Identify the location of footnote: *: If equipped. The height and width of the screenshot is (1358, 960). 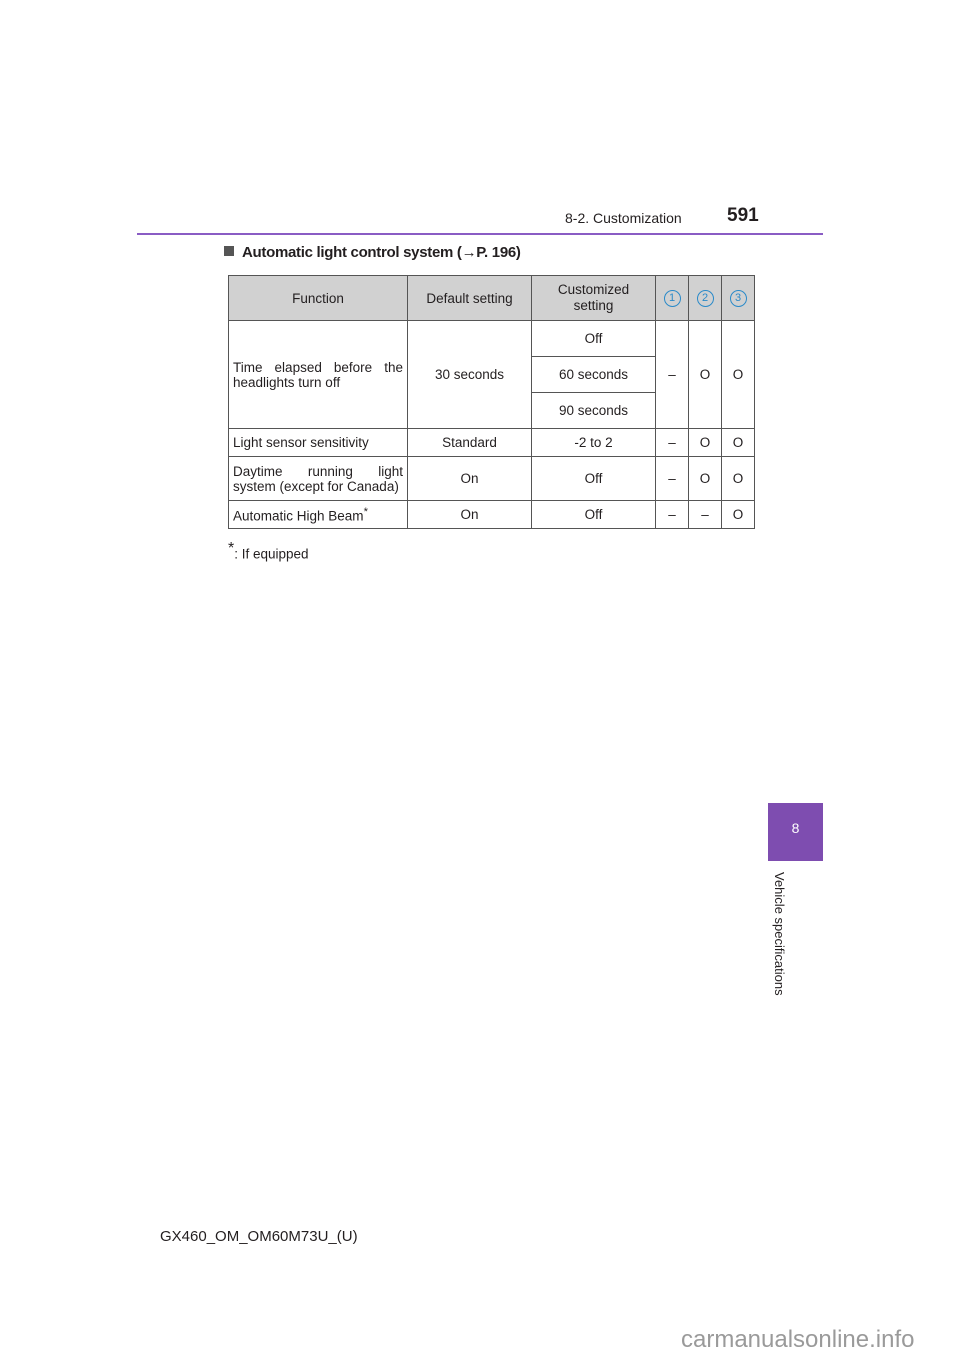
(268, 551).